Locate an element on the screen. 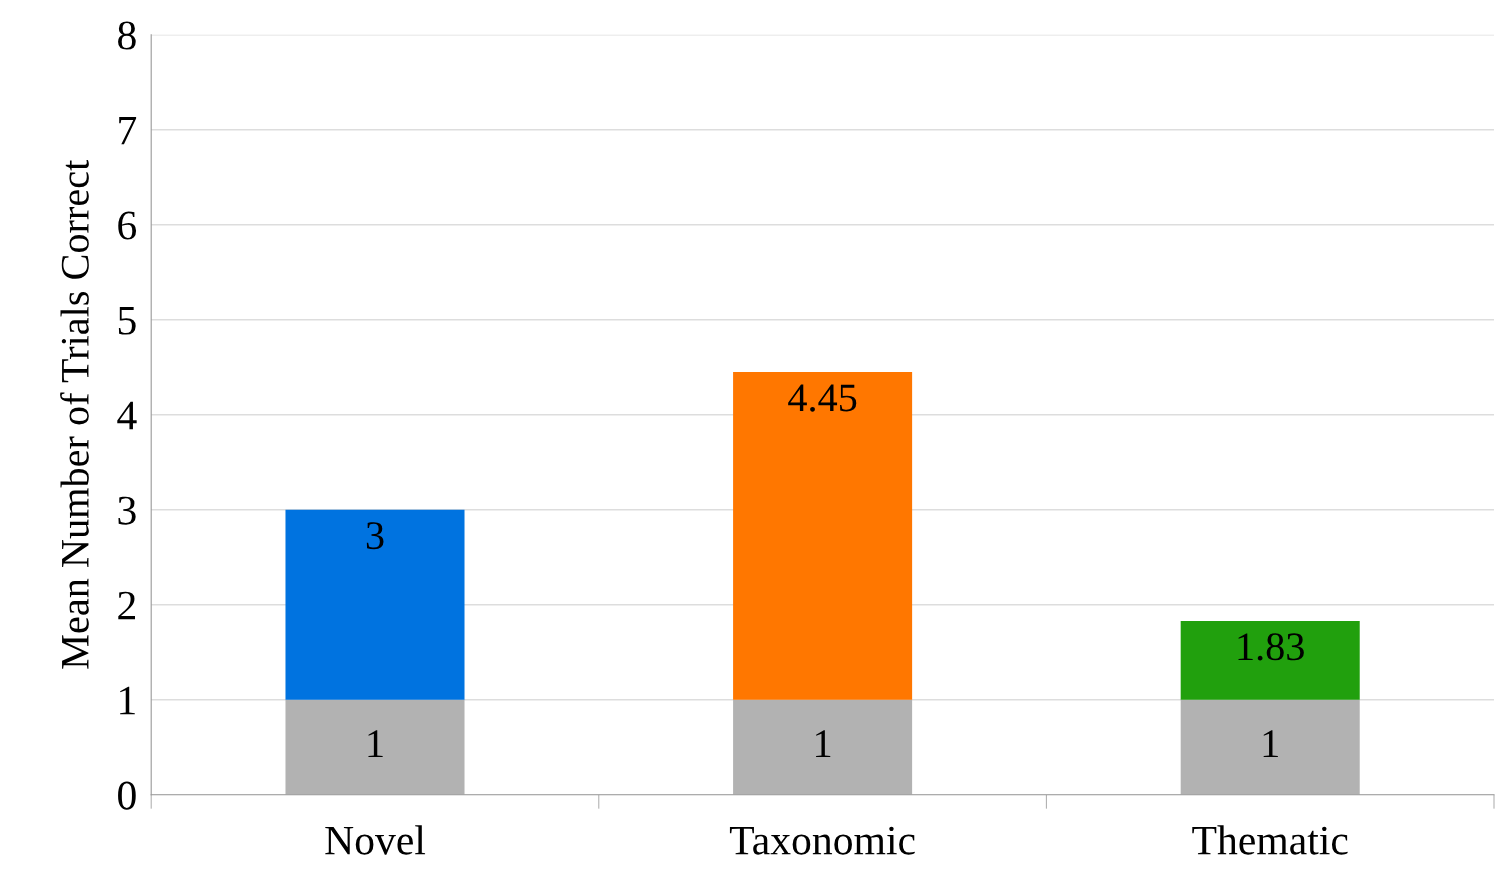 This screenshot has width=1497, height=891. y-tick-label: 8 is located at coordinates (127, 35).